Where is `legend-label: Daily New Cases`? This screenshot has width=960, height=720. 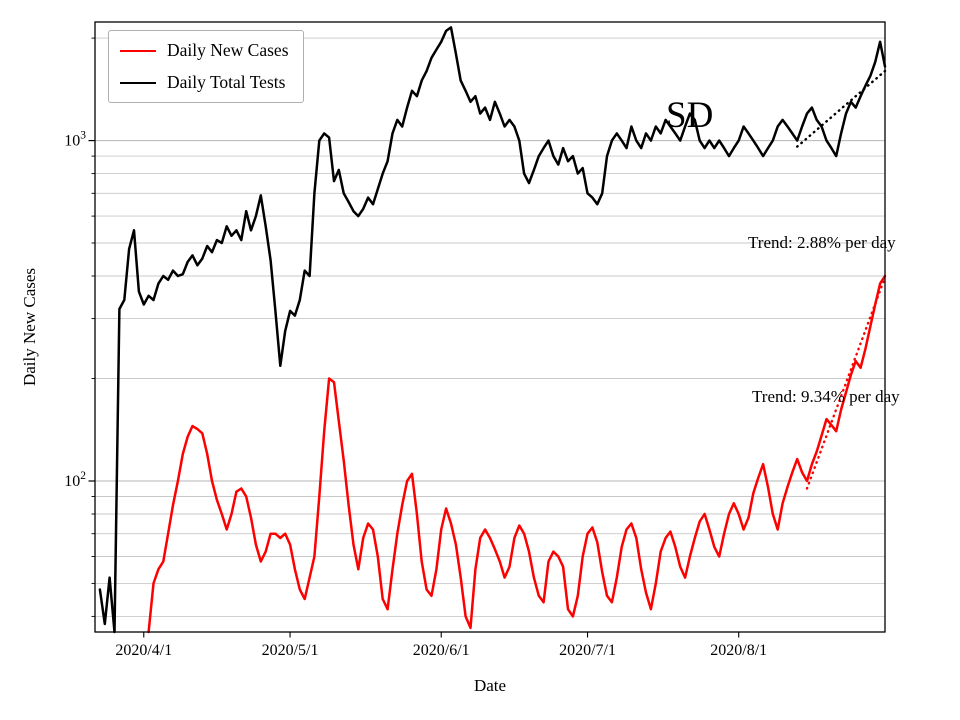
legend-label: Daily New Cases is located at coordinates (228, 50).